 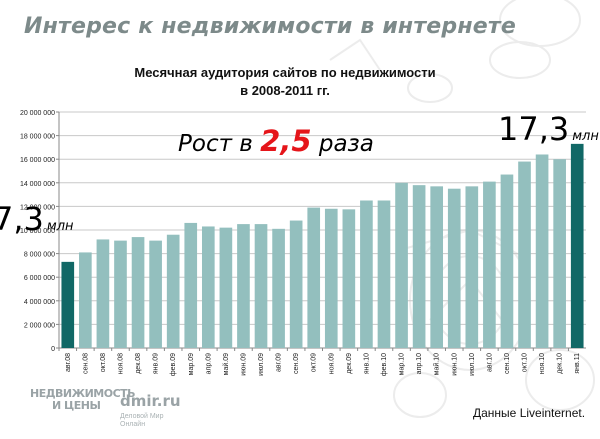 I want to click on x-tick-label: янв.10, so click(x=366, y=363).